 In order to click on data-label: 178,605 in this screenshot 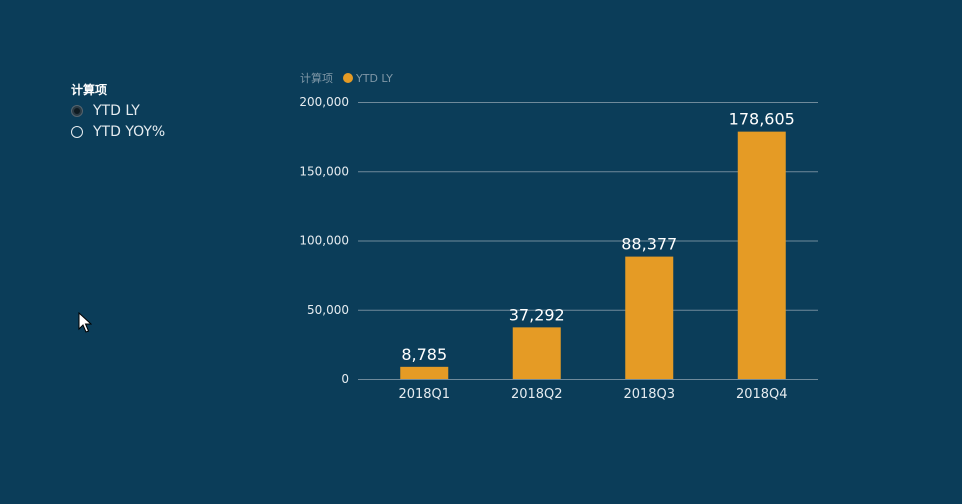, I will do `click(762, 119)`.